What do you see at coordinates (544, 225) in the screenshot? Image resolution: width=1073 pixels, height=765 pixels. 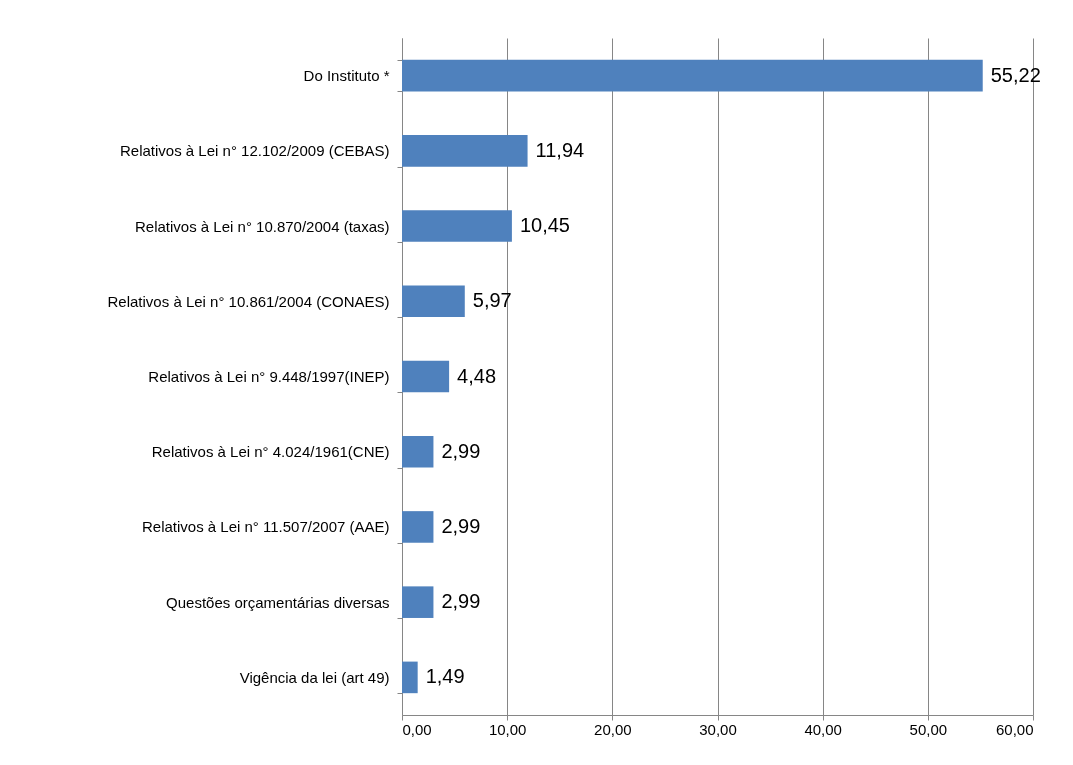 I see `data-label: 10,45` at bounding box center [544, 225].